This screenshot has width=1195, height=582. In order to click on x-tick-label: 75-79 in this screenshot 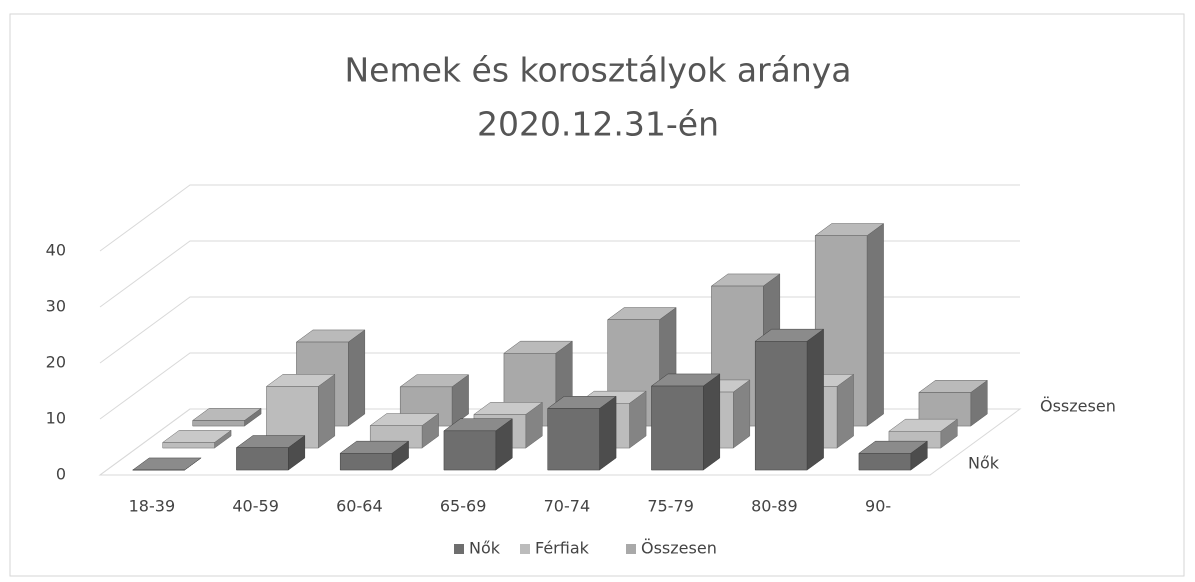, I will do `click(670, 506)`.